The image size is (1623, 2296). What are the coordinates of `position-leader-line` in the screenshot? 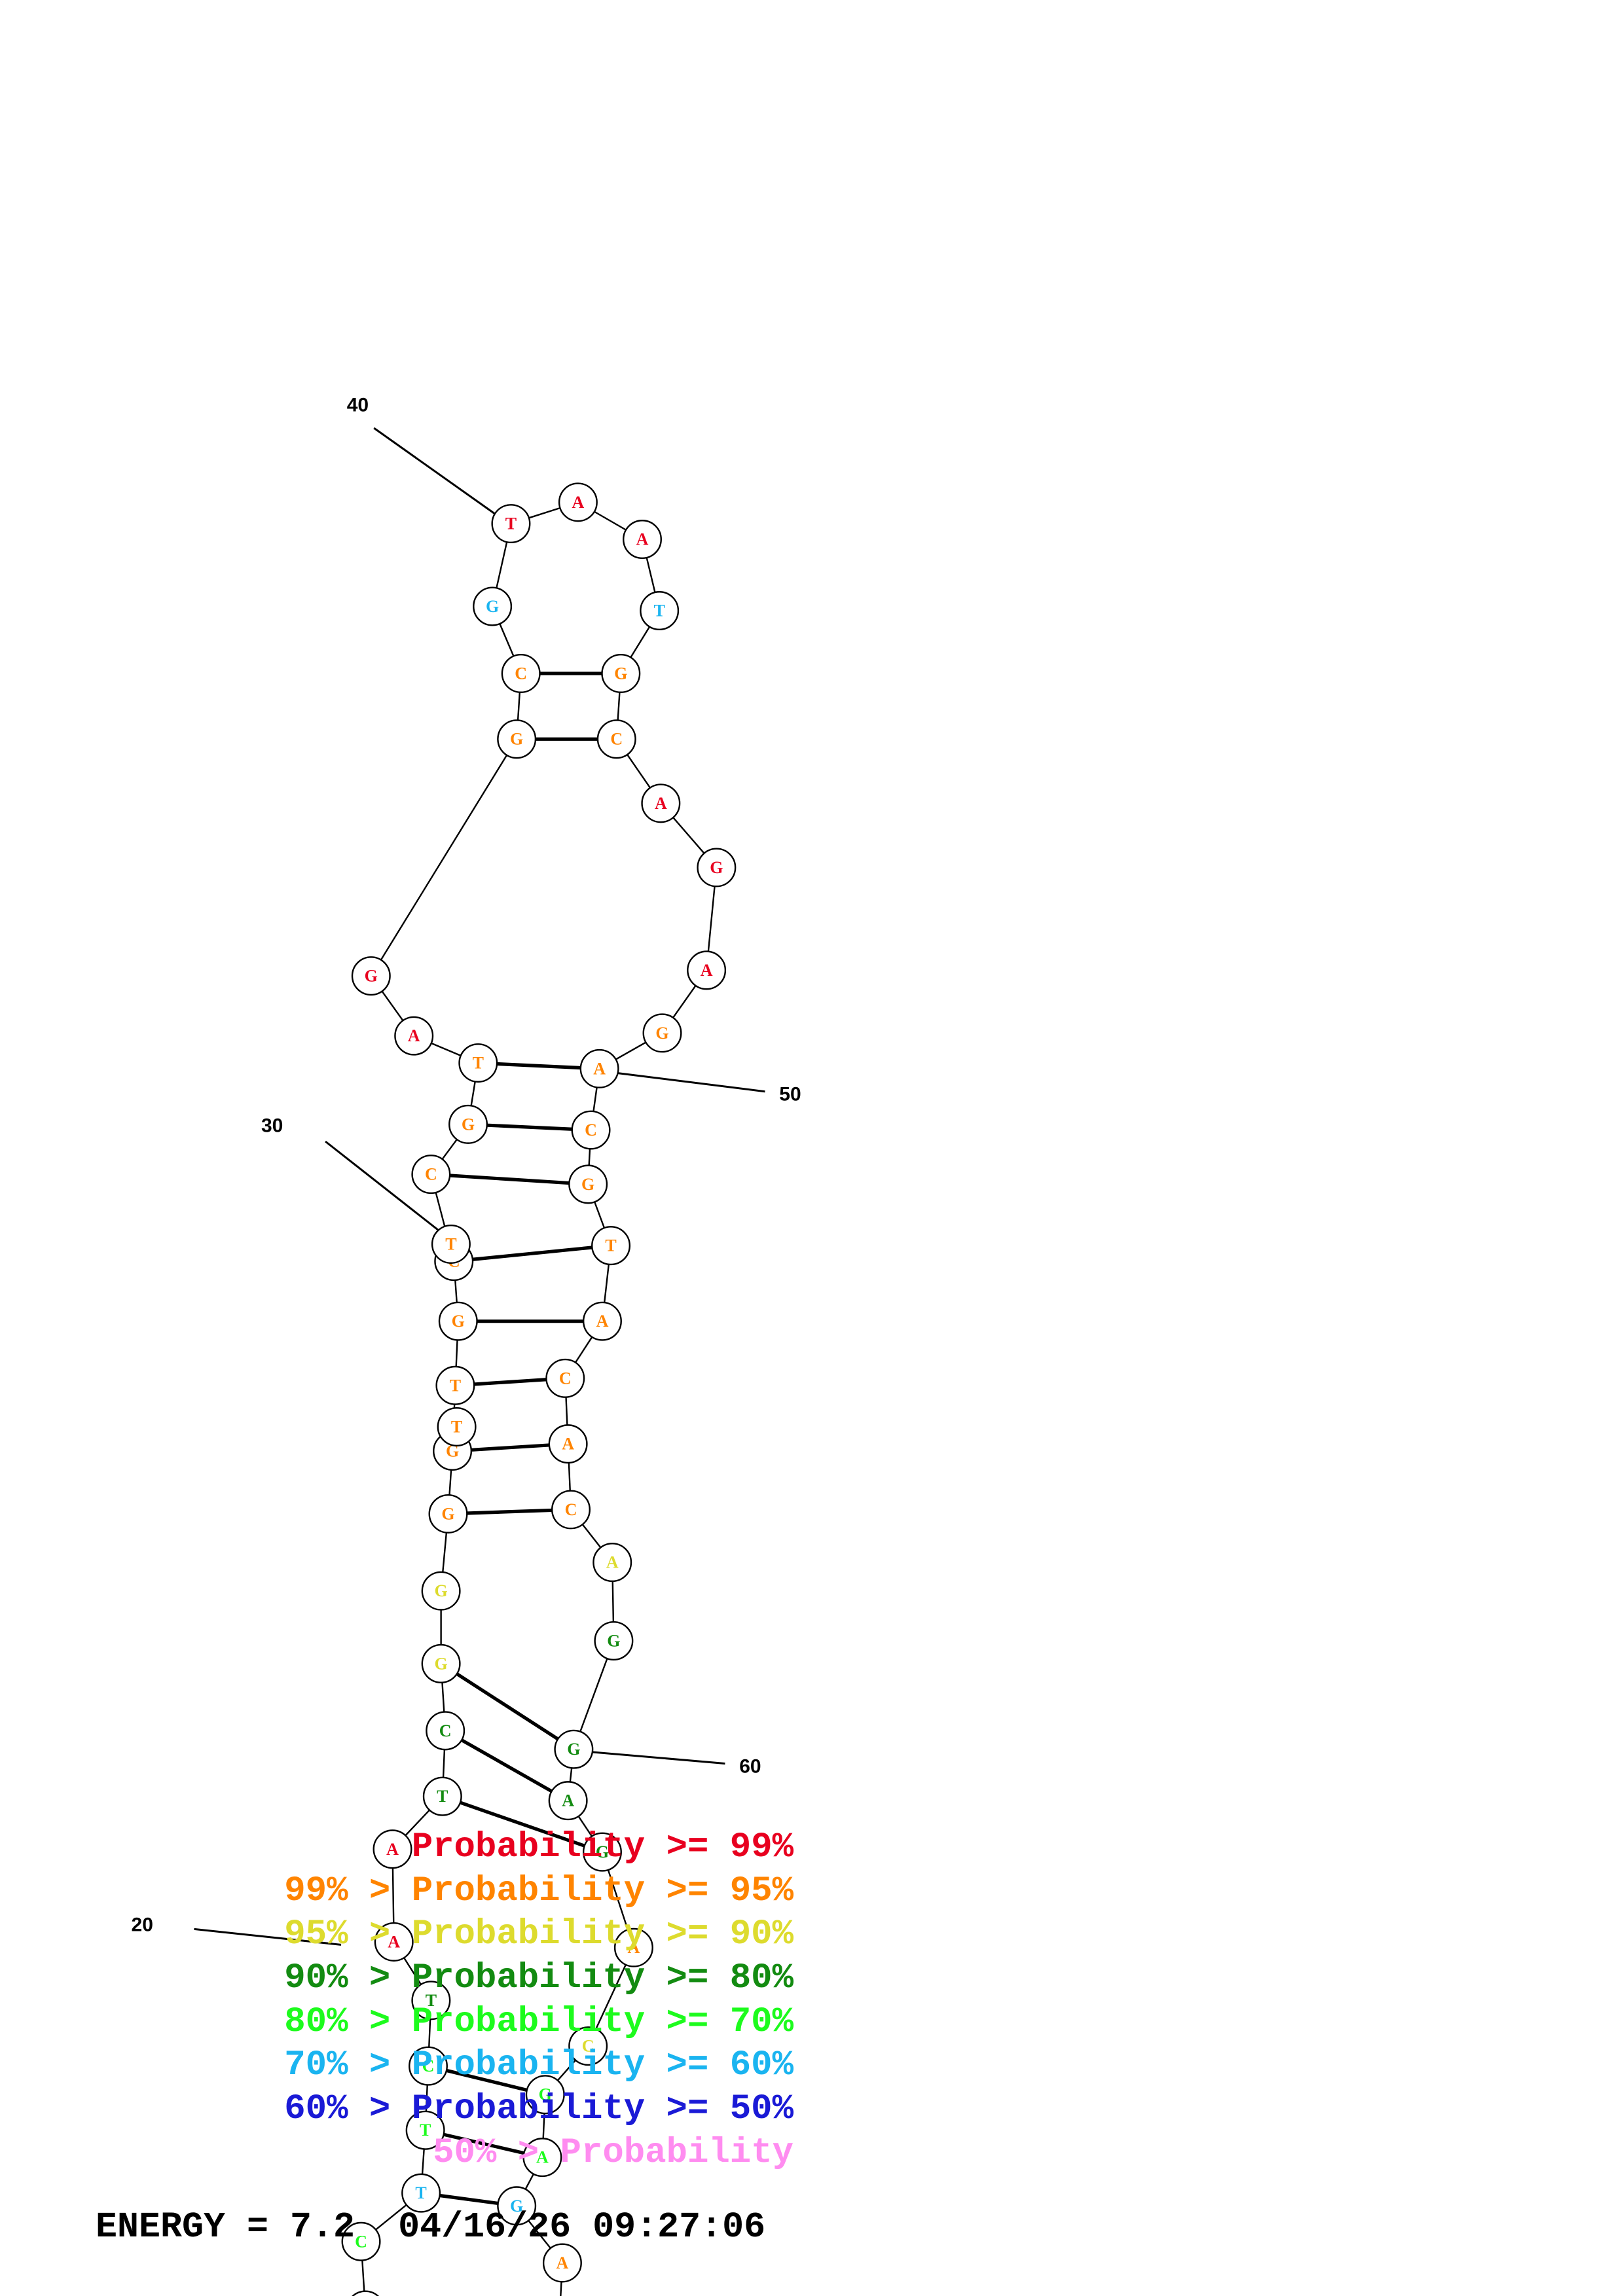 It's located at (690, 1082).